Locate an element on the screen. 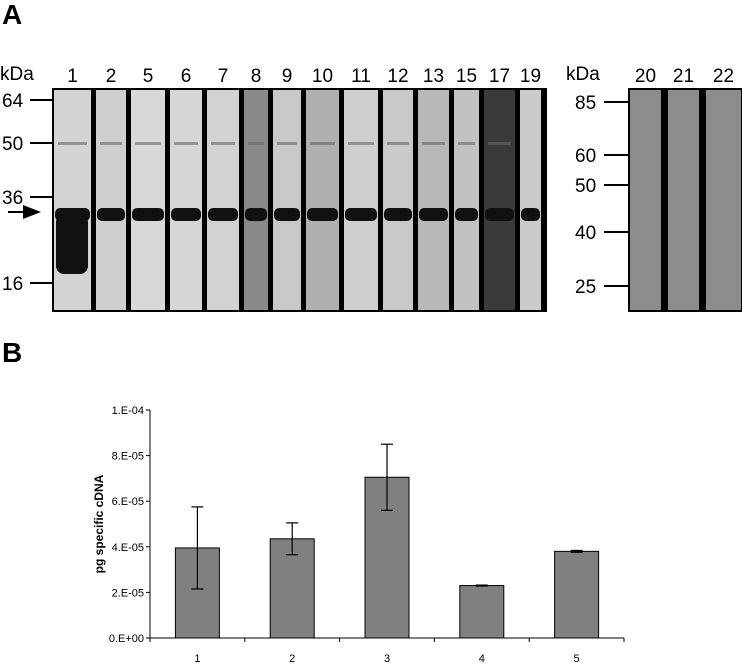  blot-smear is located at coordinates (72, 244).